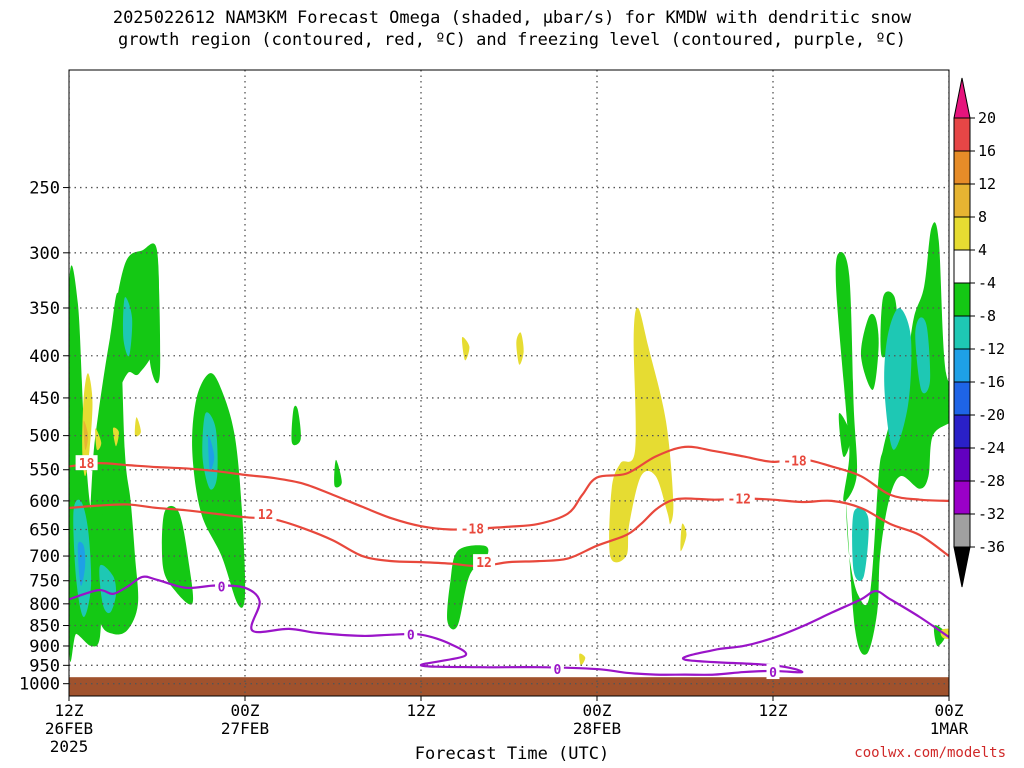  I want to click on contour-label-0: 18, so click(87, 464).